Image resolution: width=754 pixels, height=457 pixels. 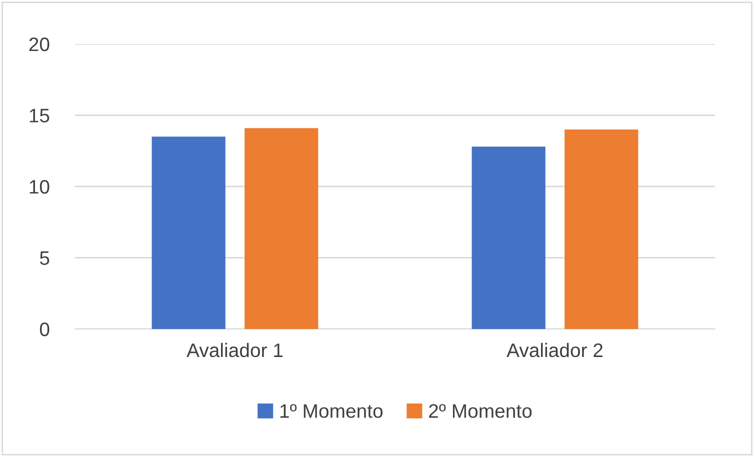 What do you see at coordinates (331, 411) in the screenshot?
I see `legend-label: 1º Momento` at bounding box center [331, 411].